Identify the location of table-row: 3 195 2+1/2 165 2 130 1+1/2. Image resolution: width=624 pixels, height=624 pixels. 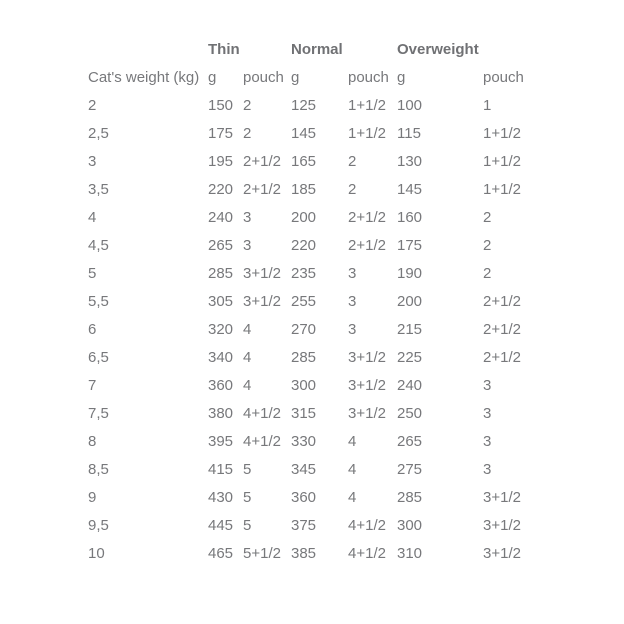
(318, 162).